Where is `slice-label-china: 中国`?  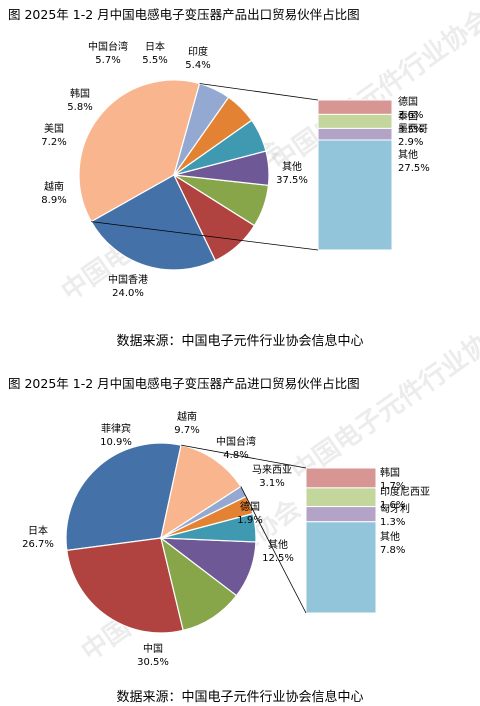 slice-label-china: 中国 is located at coordinates (153, 648).